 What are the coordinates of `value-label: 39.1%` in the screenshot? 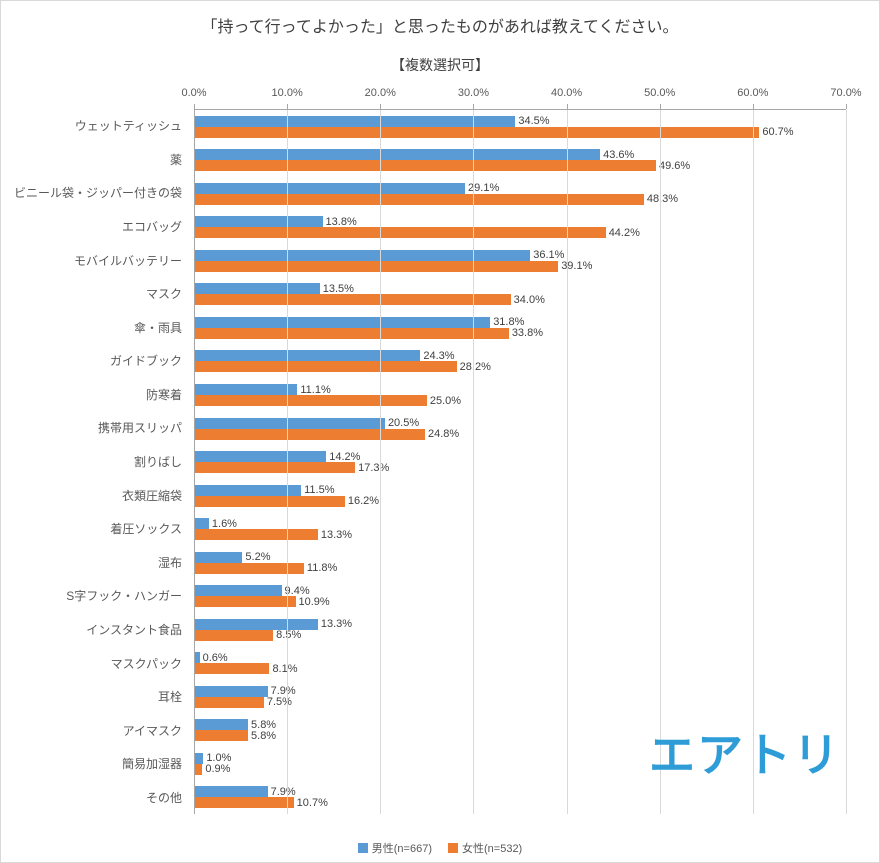 It's located at (577, 266).